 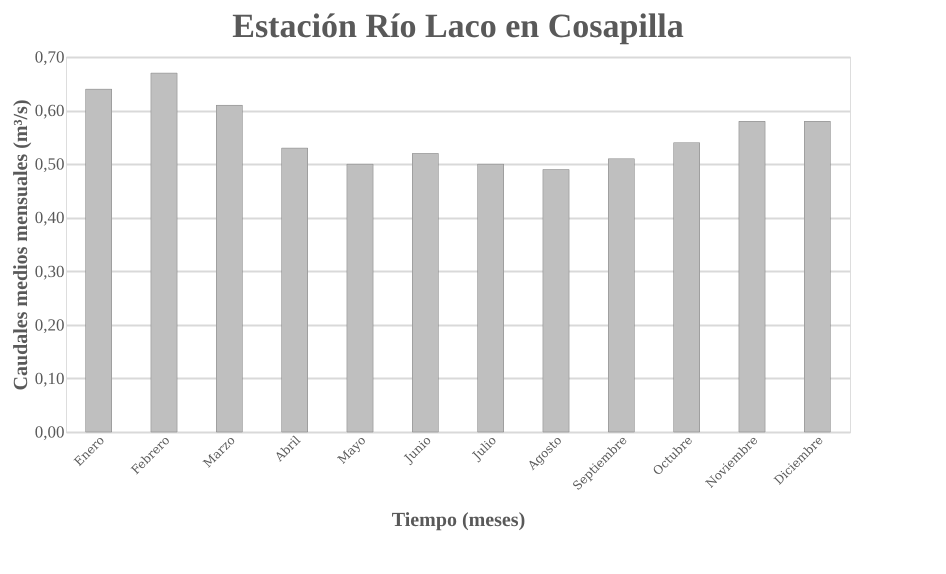 I want to click on x-axis-title: Tiempo (meses), so click(x=459, y=520).